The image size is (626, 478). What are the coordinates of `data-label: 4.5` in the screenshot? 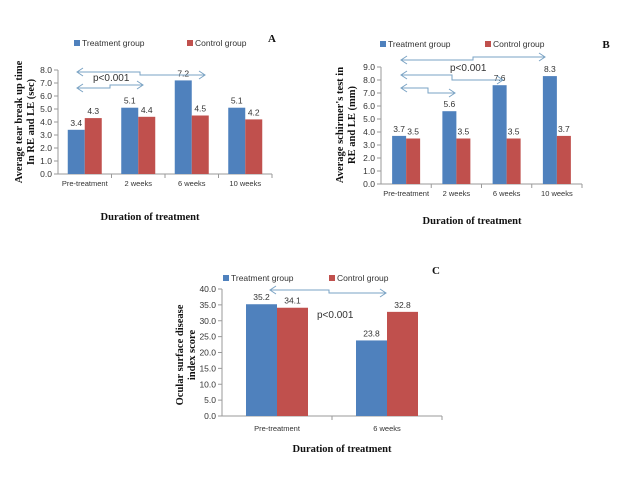 It's located at (200, 109).